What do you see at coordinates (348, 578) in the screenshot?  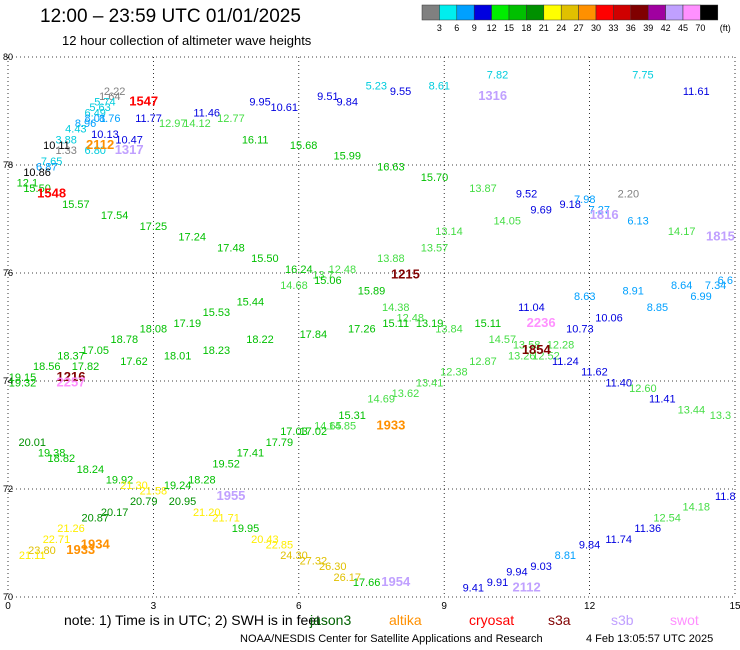 I see `swh-value-label: 26.17` at bounding box center [348, 578].